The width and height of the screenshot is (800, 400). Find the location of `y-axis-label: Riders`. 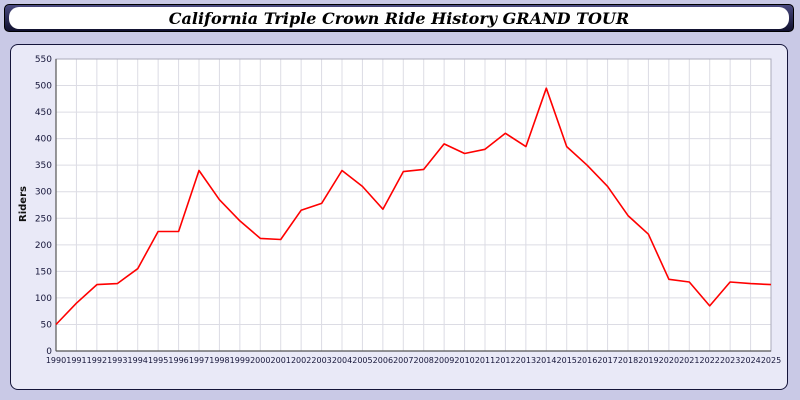

y-axis-label: Riders is located at coordinates (23, 204).